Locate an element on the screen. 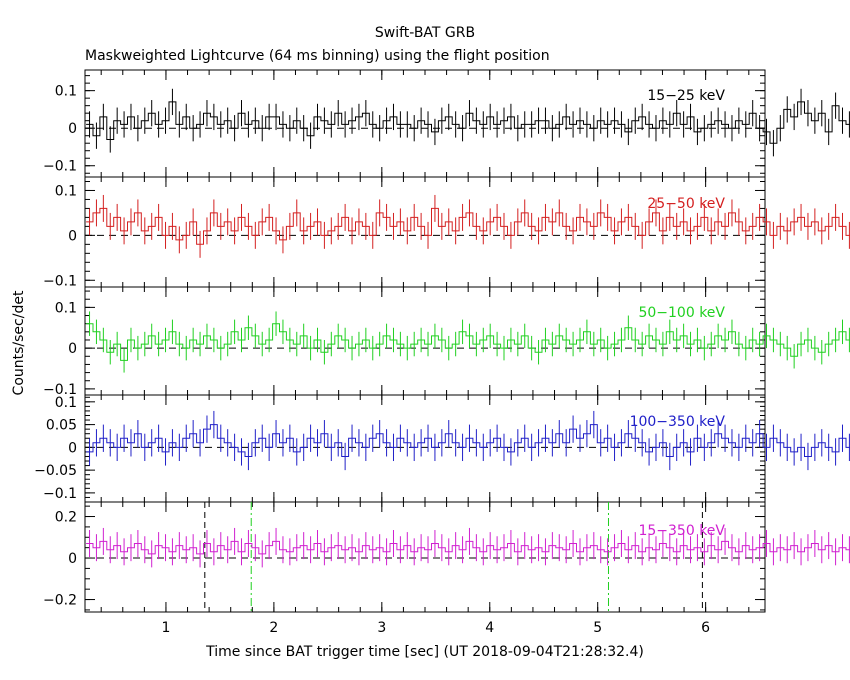  x-tick-label: 6 is located at coordinates (705, 628).